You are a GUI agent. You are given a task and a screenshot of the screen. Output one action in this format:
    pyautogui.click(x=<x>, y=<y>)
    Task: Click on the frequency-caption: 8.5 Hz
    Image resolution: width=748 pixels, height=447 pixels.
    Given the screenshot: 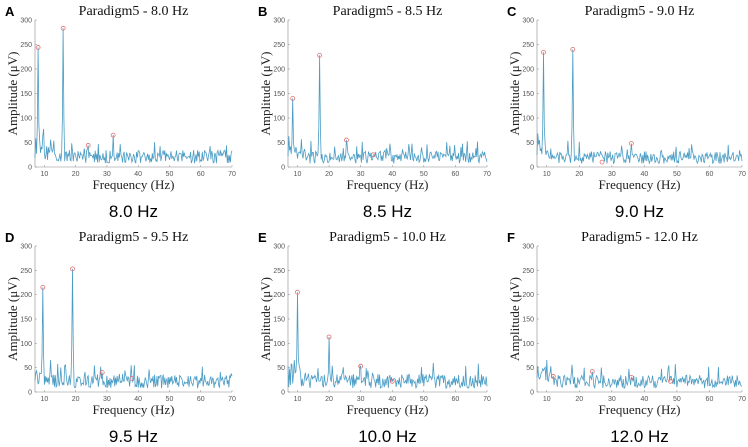 What is the action you would take?
    pyautogui.click(x=387, y=211)
    